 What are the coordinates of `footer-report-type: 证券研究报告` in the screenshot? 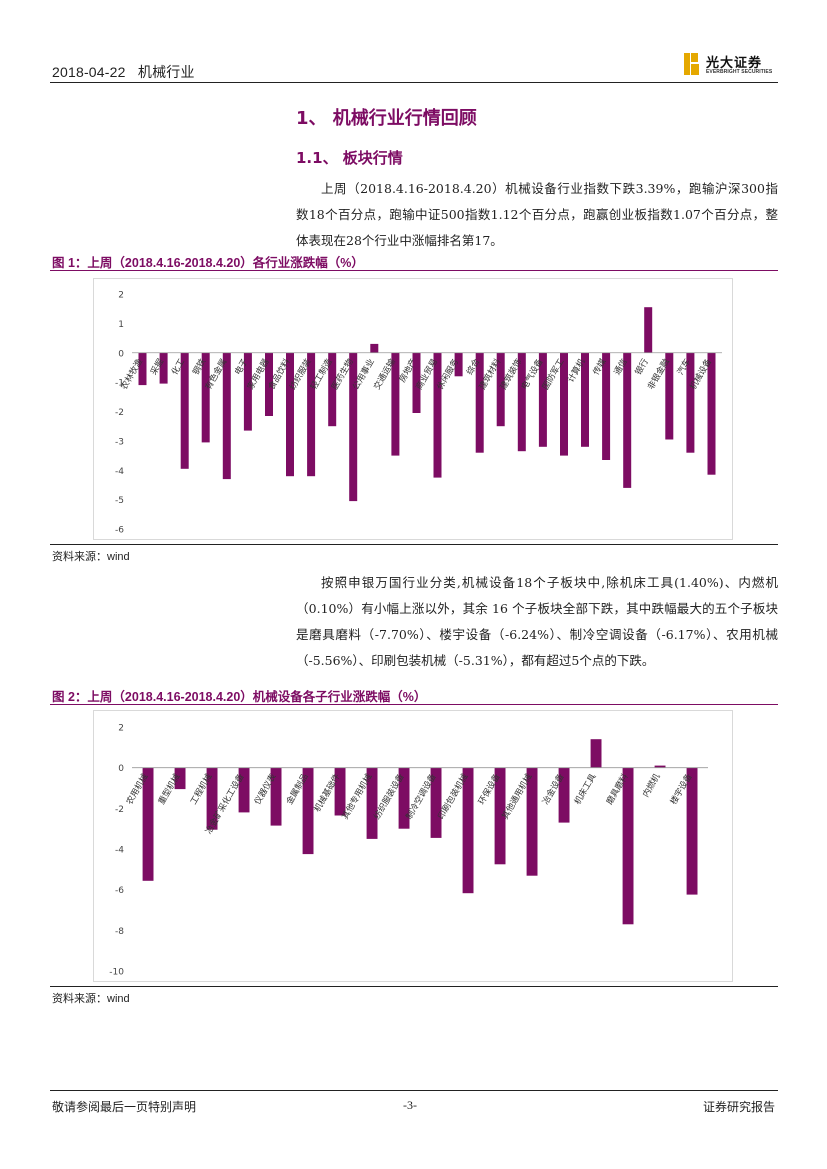 It's located at (739, 1107).